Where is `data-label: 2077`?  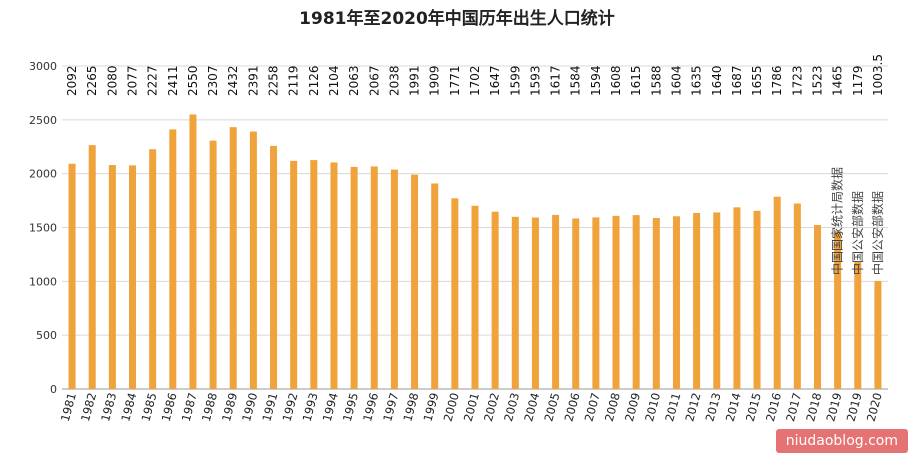 data-label: 2077 is located at coordinates (133, 80).